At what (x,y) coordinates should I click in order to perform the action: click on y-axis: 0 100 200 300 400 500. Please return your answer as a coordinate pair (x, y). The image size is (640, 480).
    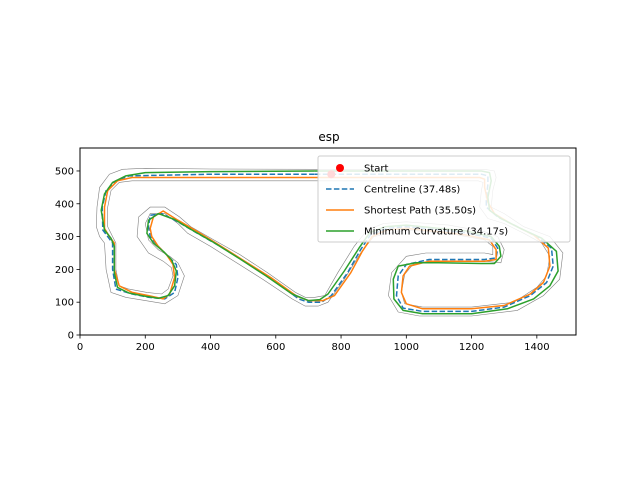
    Looking at the image, I should click on (67, 254).